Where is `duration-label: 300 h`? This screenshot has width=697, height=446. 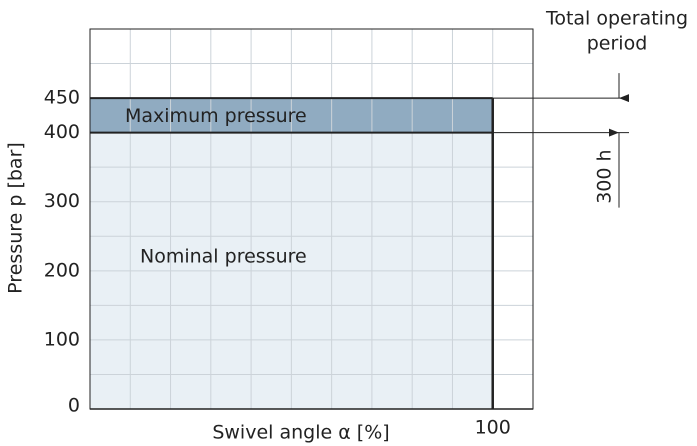 duration-label: 300 h is located at coordinates (605, 176).